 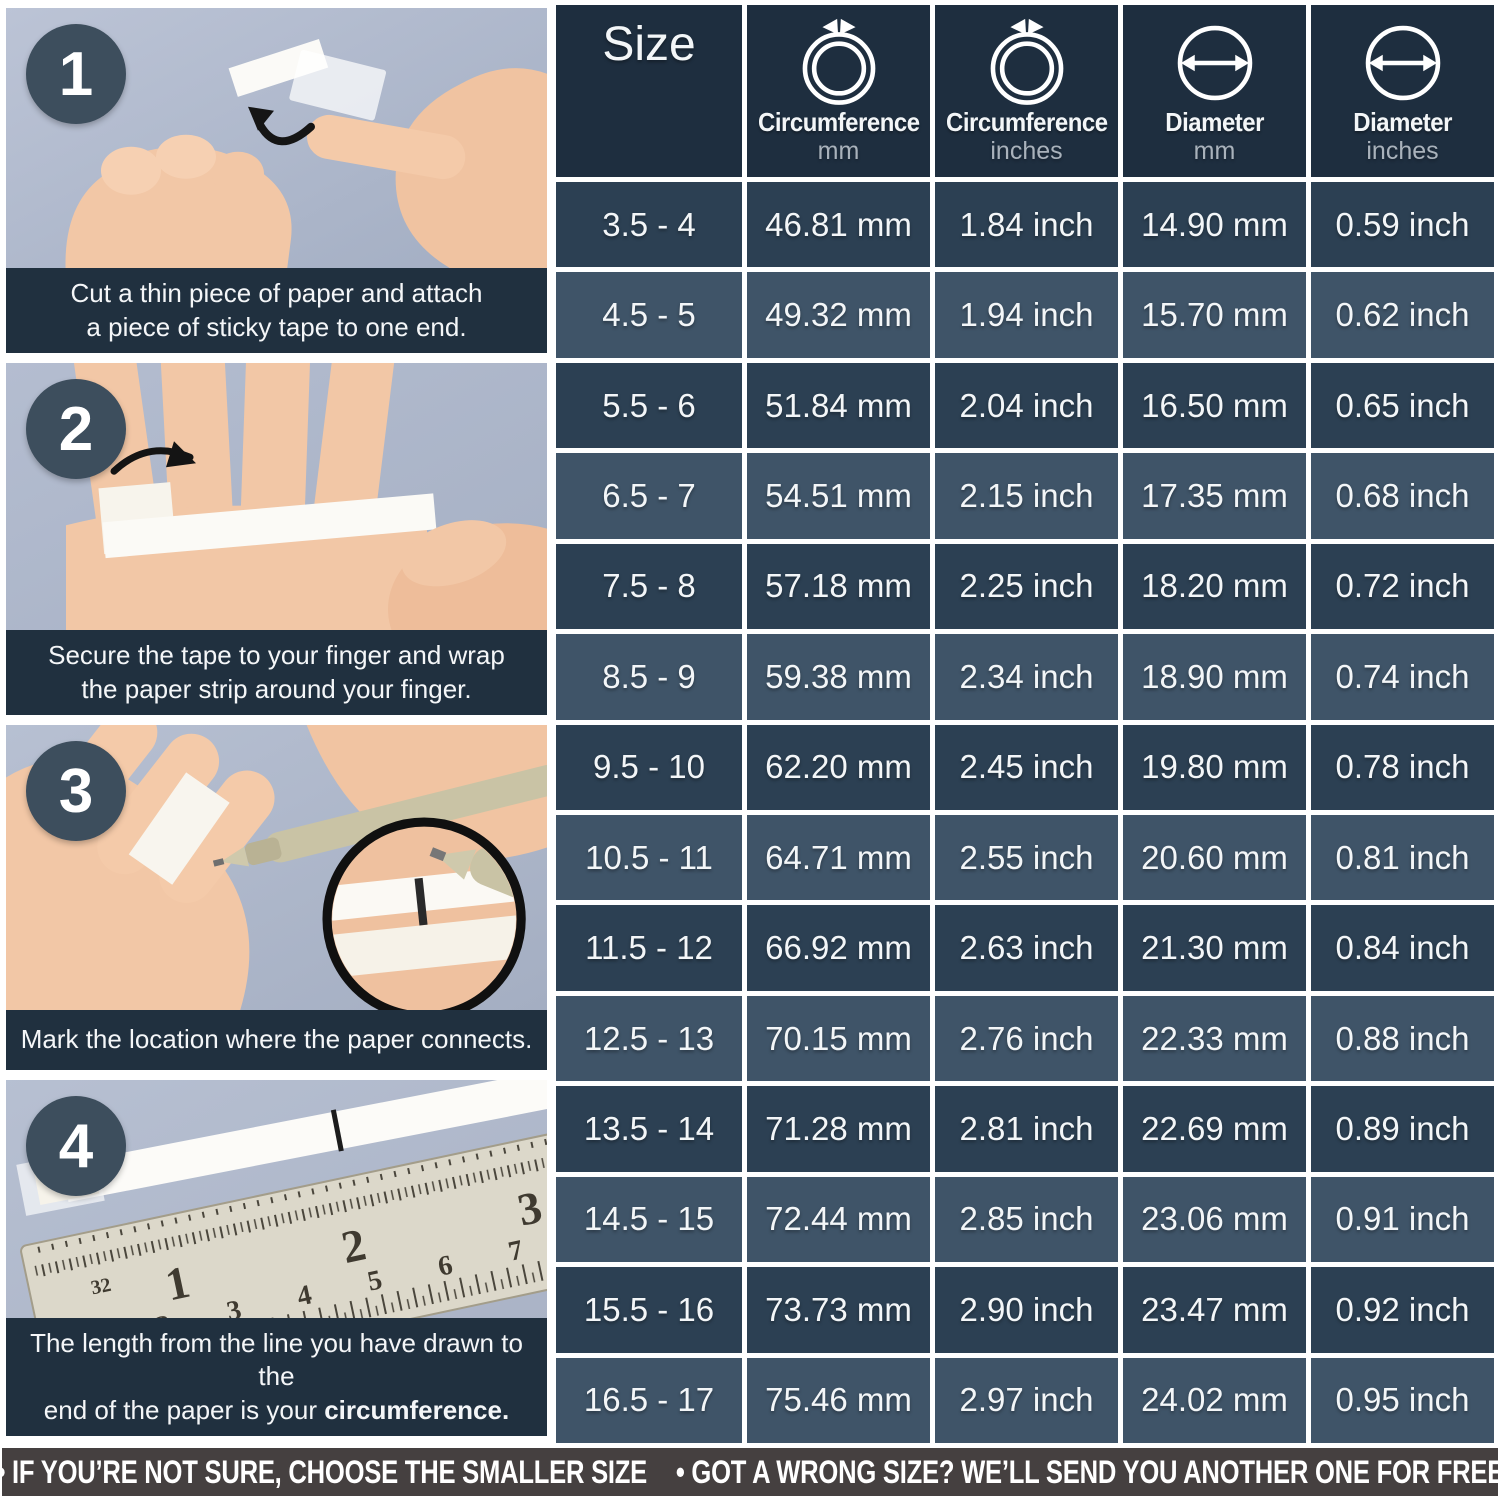 I want to click on table-cell-dia_in: 0.91 inch, so click(x=1402, y=1219).